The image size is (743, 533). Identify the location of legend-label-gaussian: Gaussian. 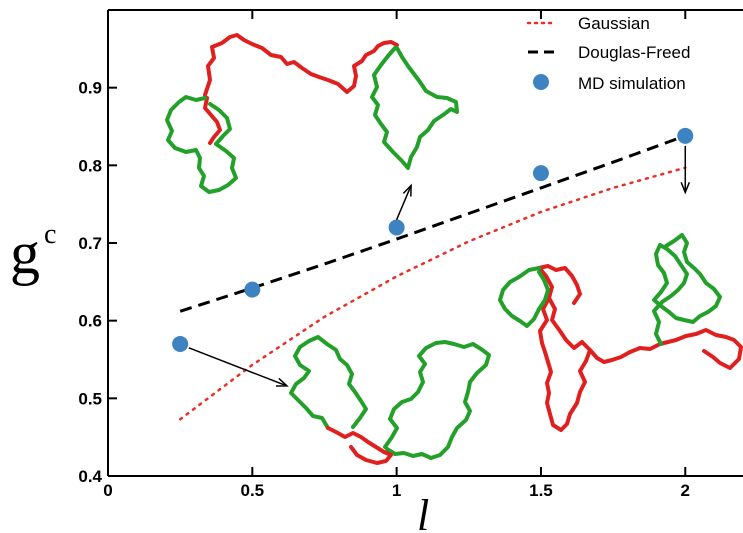
(614, 23).